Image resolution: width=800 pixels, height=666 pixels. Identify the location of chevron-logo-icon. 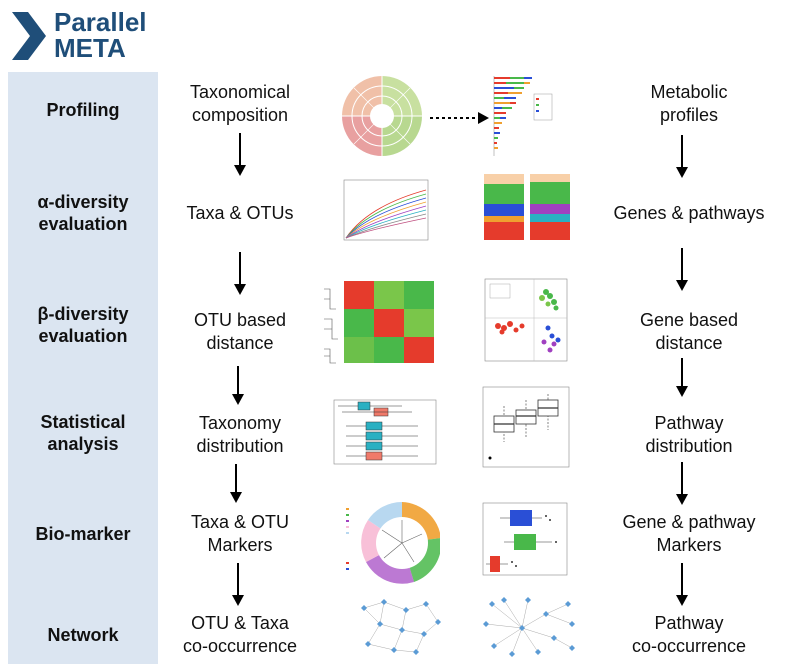
(29, 36).